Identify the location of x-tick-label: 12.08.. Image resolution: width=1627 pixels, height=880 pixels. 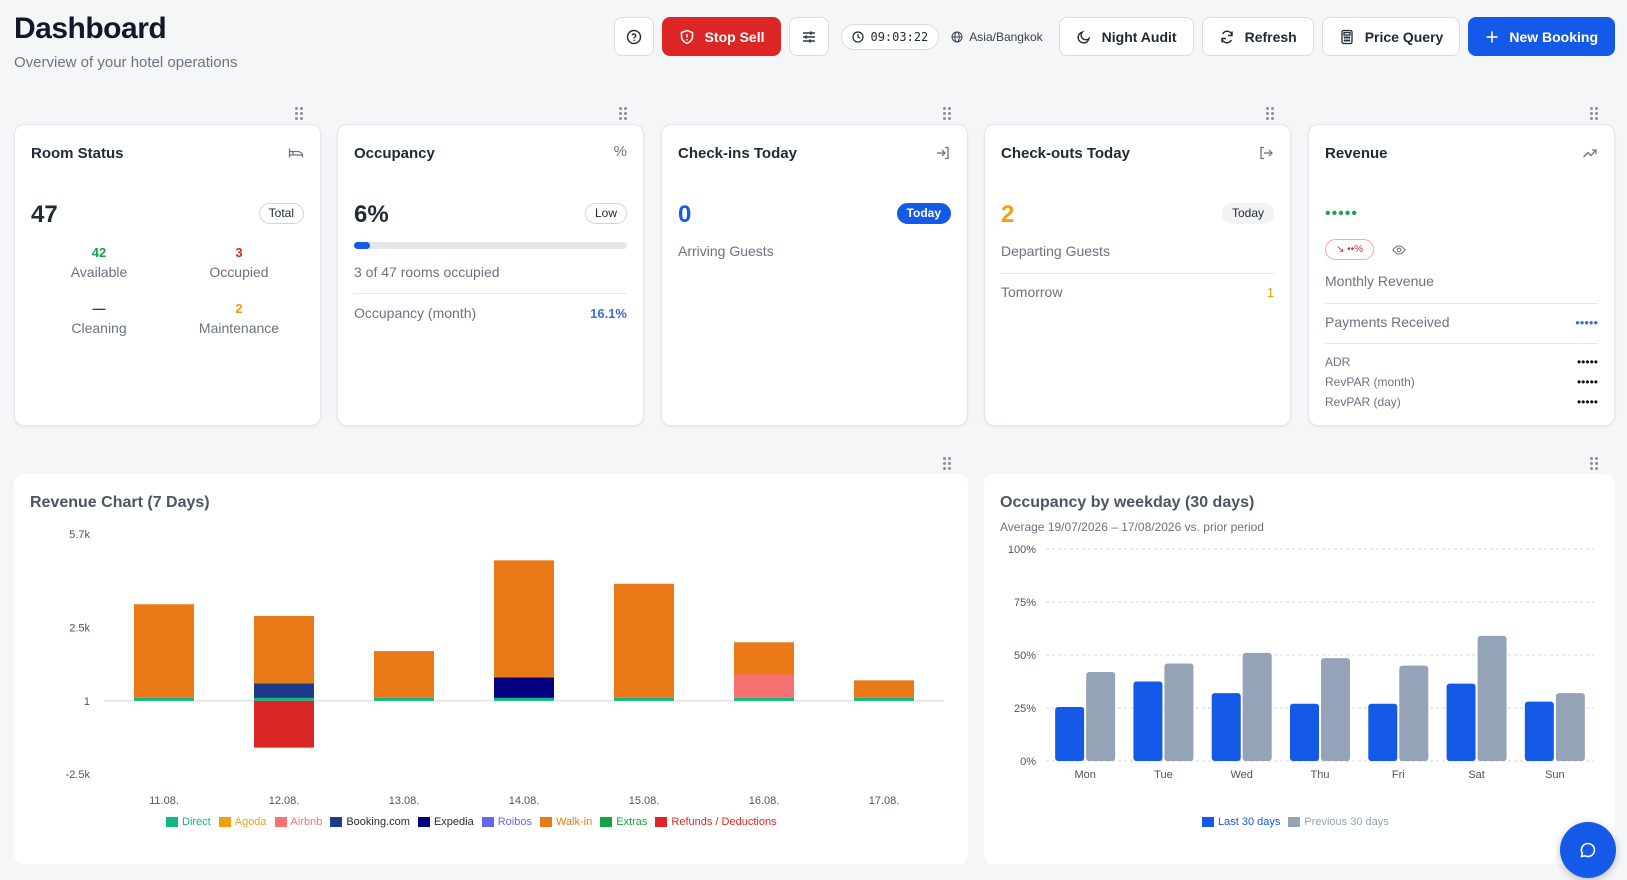
(284, 801).